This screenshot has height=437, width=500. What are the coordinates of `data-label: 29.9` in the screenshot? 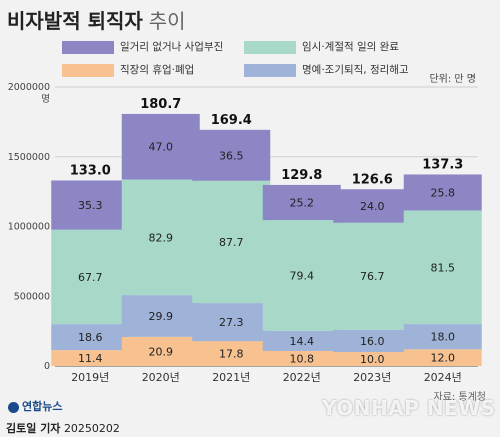 It's located at (161, 316).